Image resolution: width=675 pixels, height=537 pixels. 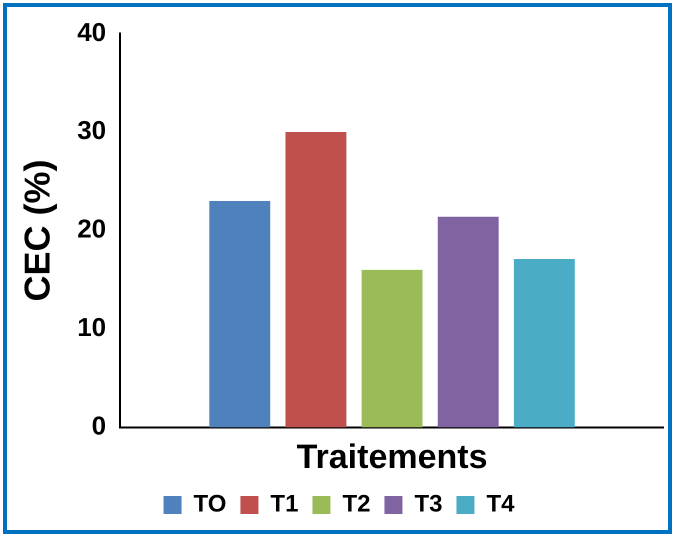 What do you see at coordinates (91, 130) in the screenshot?
I see `y-tick-label: 30` at bounding box center [91, 130].